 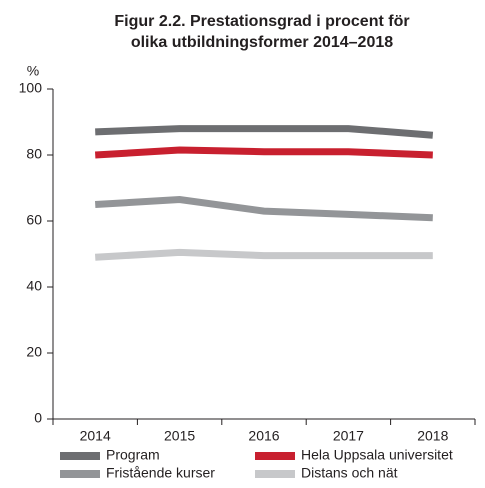 What do you see at coordinates (34, 154) in the screenshot?
I see `y-tick-label: 80` at bounding box center [34, 154].